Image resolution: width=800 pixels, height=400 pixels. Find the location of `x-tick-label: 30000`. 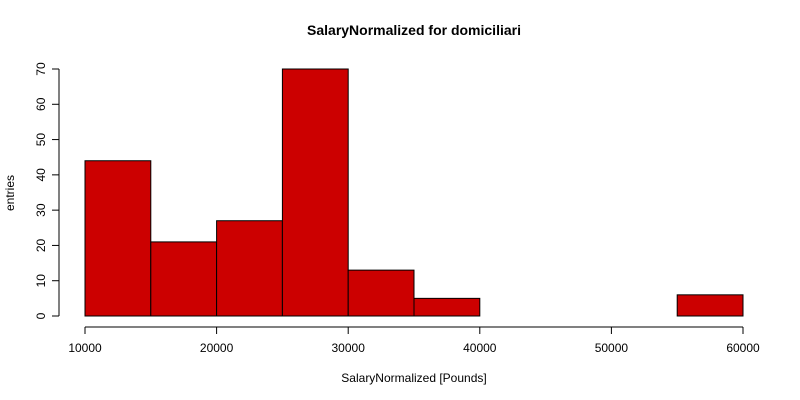

x-tick-label: 30000 is located at coordinates (349, 348).